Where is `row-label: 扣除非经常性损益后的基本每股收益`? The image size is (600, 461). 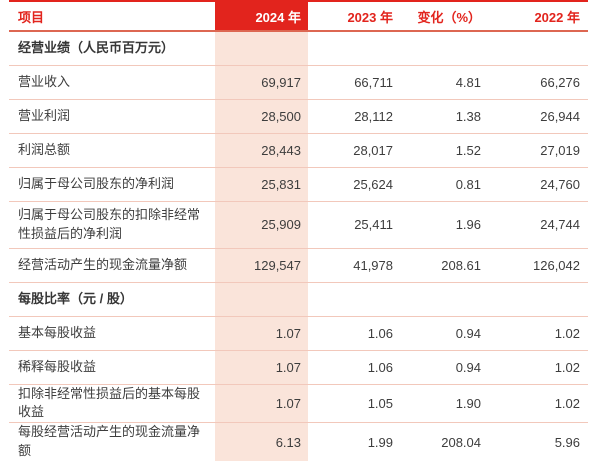
row-label: 扣除非经常性损益后的基本每股收益 is located at coordinates (112, 404).